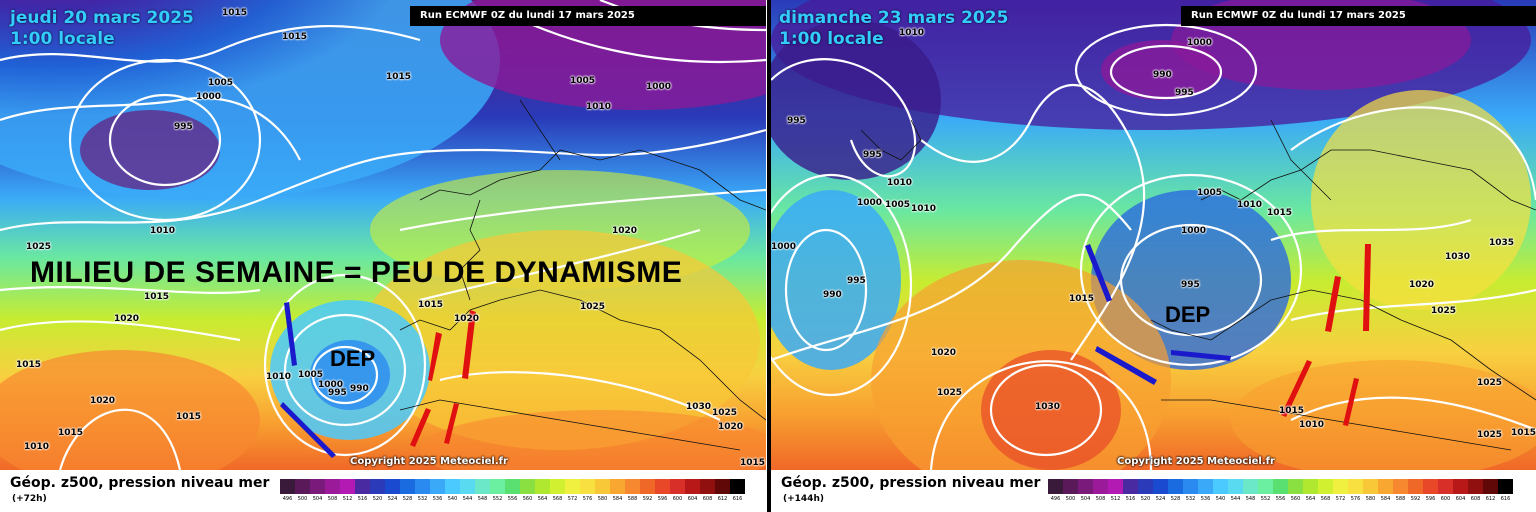 This screenshot has width=1536, height=512. What do you see at coordinates (1250, 499) in the screenshot?
I see `colorbar-tick: 548` at bounding box center [1250, 499].